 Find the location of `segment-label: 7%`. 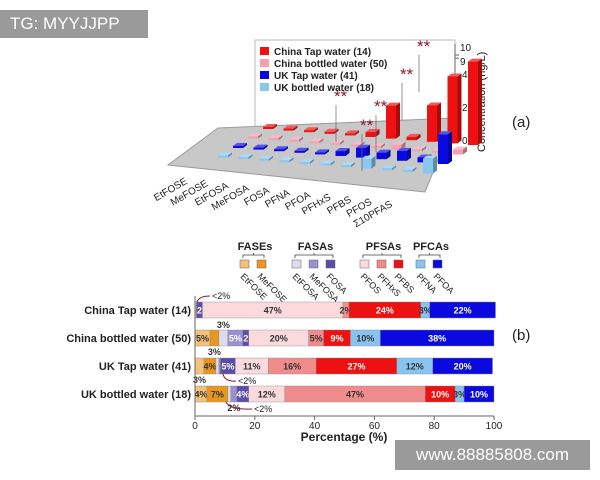

segment-label: 7% is located at coordinates (217, 395).